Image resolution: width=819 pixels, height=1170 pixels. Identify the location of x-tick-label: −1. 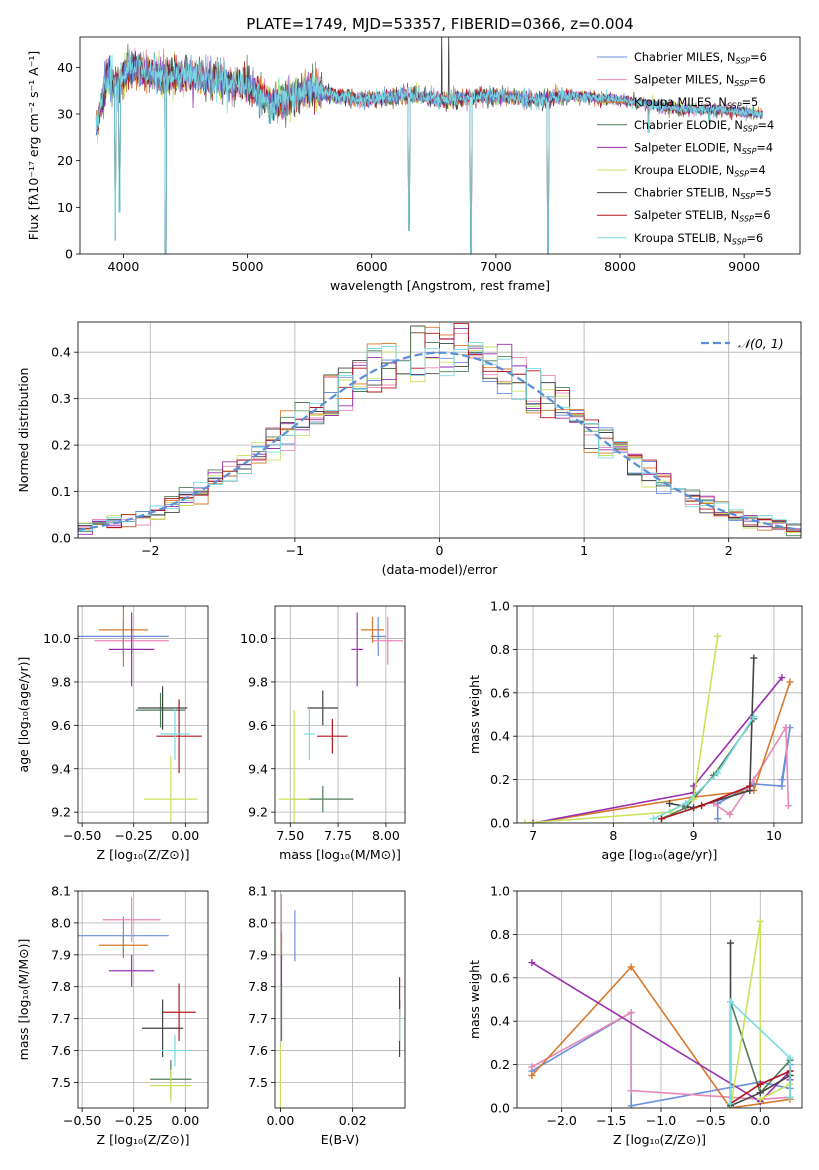
(295, 550).